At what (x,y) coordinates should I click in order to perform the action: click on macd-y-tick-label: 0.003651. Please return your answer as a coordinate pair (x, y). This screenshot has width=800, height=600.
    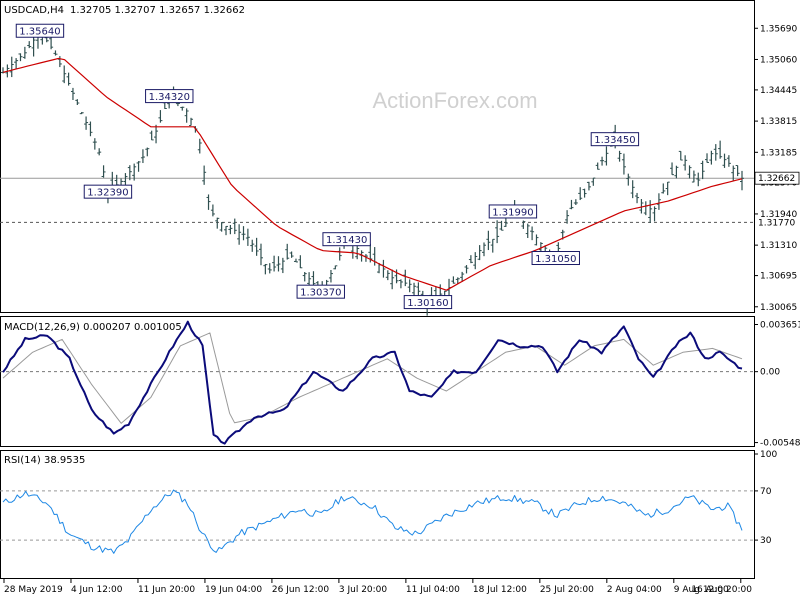
    Looking at the image, I should click on (780, 326).